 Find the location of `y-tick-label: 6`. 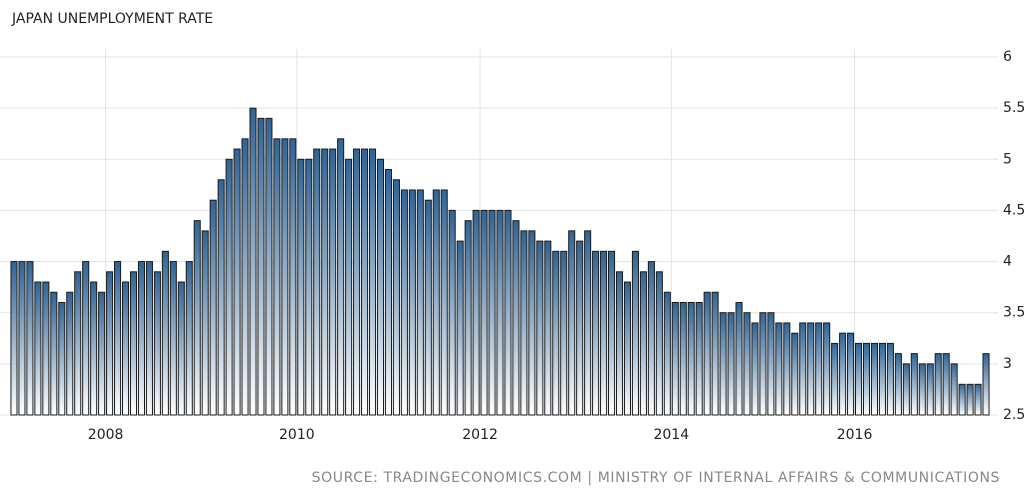

y-tick-label: 6 is located at coordinates (1007, 57).